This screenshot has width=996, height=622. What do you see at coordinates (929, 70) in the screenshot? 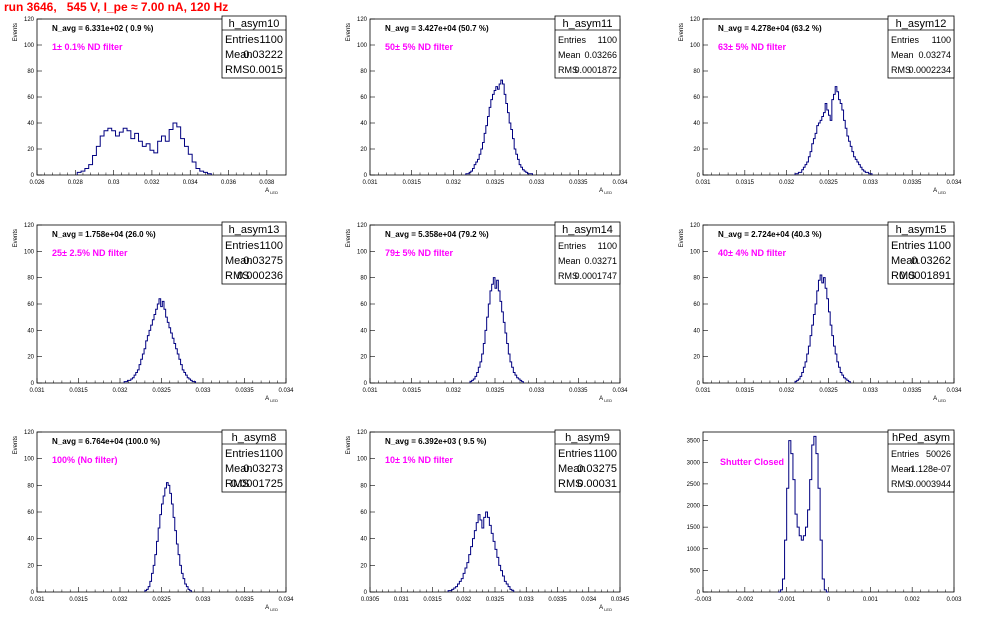
I see `stats-value-rms: 0.0002234` at bounding box center [929, 70].